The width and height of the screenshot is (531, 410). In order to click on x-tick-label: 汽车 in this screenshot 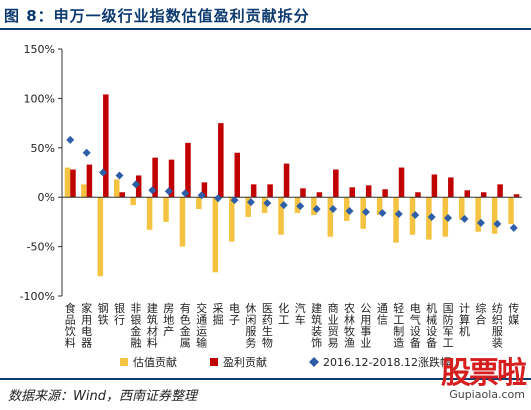, I will do `click(300, 314)`.